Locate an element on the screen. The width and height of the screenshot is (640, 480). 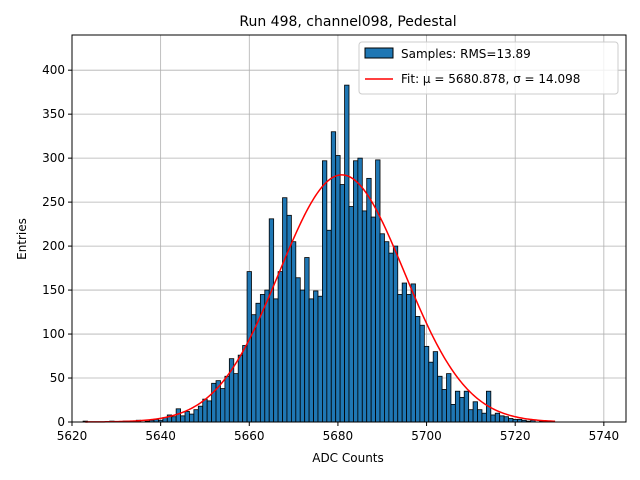
legend-swatch-samples is located at coordinates (379, 53).